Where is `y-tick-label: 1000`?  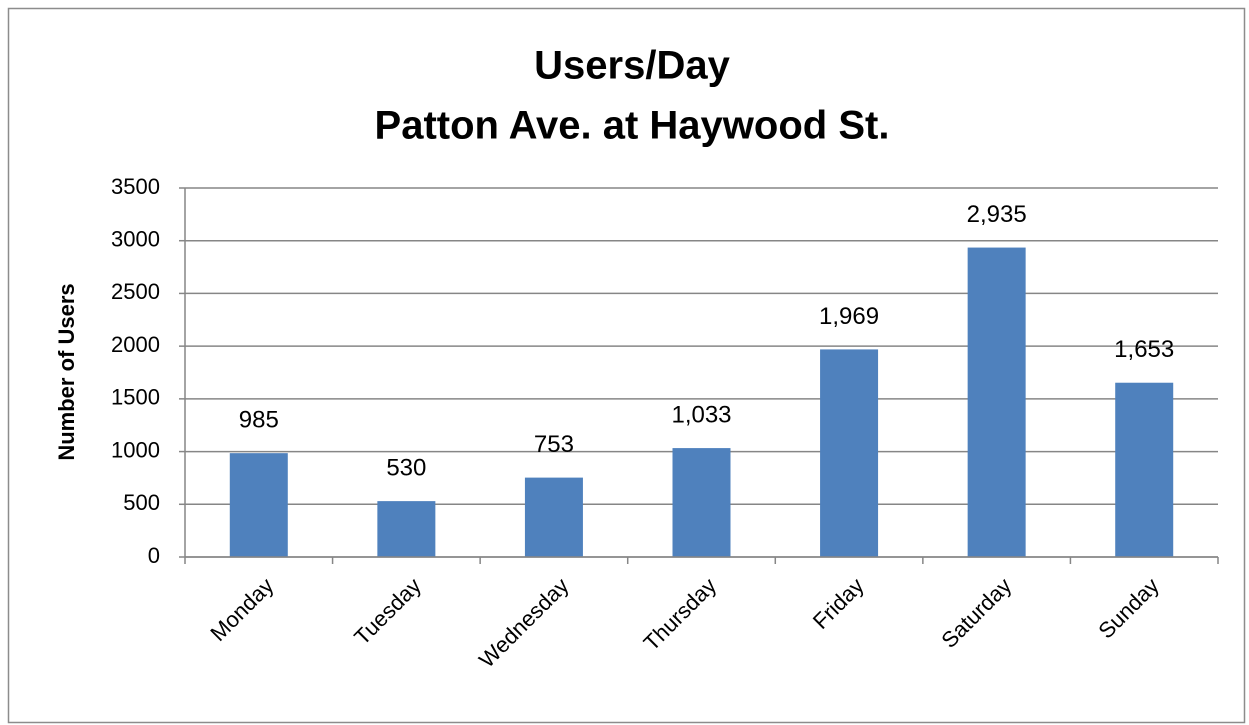
y-tick-label: 1000 is located at coordinates (135, 449).